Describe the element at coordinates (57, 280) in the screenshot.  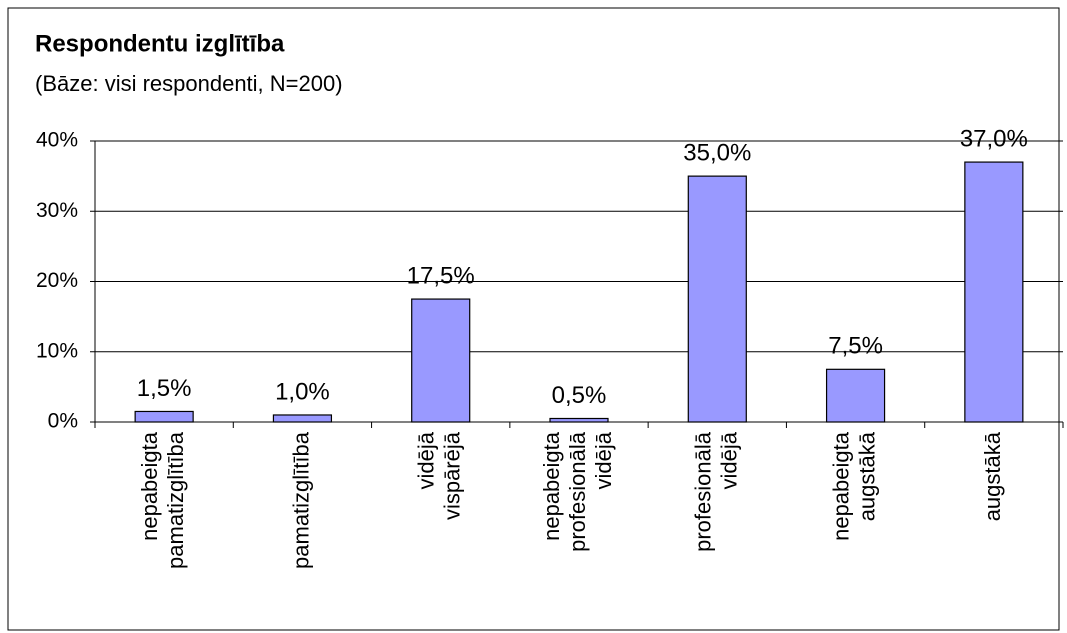
I see `y-tick-label: 20%` at that location.